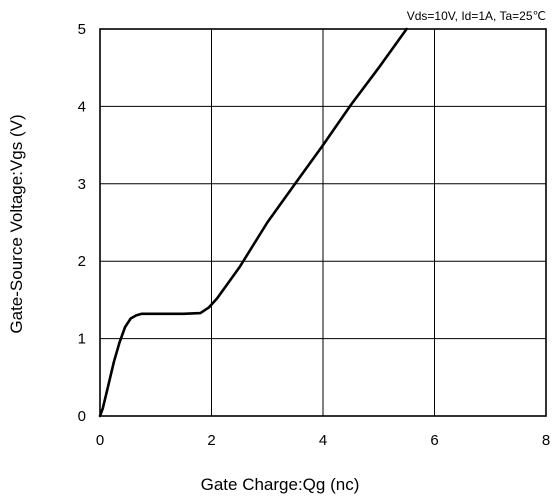 The width and height of the screenshot is (555, 500). What do you see at coordinates (82, 106) in the screenshot?
I see `y-tick-label: 4` at bounding box center [82, 106].